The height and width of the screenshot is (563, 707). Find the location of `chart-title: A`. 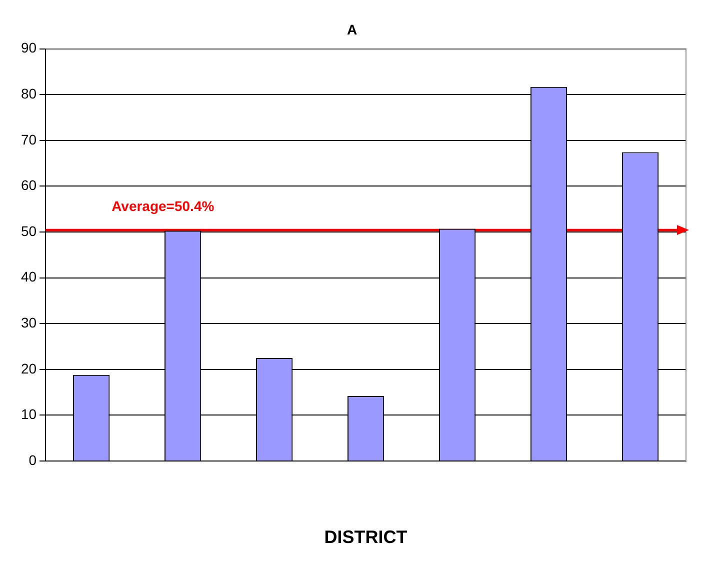

chart-title: A is located at coordinates (352, 29).